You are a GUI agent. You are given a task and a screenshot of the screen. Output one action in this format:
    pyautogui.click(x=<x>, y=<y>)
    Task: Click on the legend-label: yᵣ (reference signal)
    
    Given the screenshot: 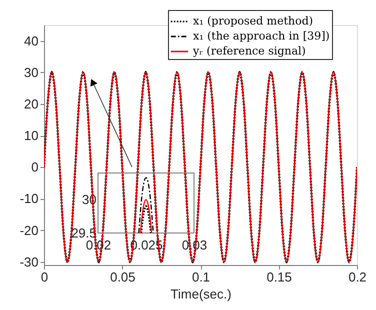 What is the action you would take?
    pyautogui.click(x=249, y=51)
    